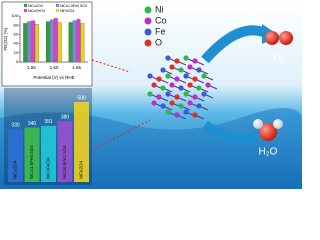 The width and height of the screenshot is (320, 240). What do you see at coordinates (73, 6) in the screenshot?
I see `legend-label: NiCo1.5Fe0.5O4` at bounding box center [73, 6].